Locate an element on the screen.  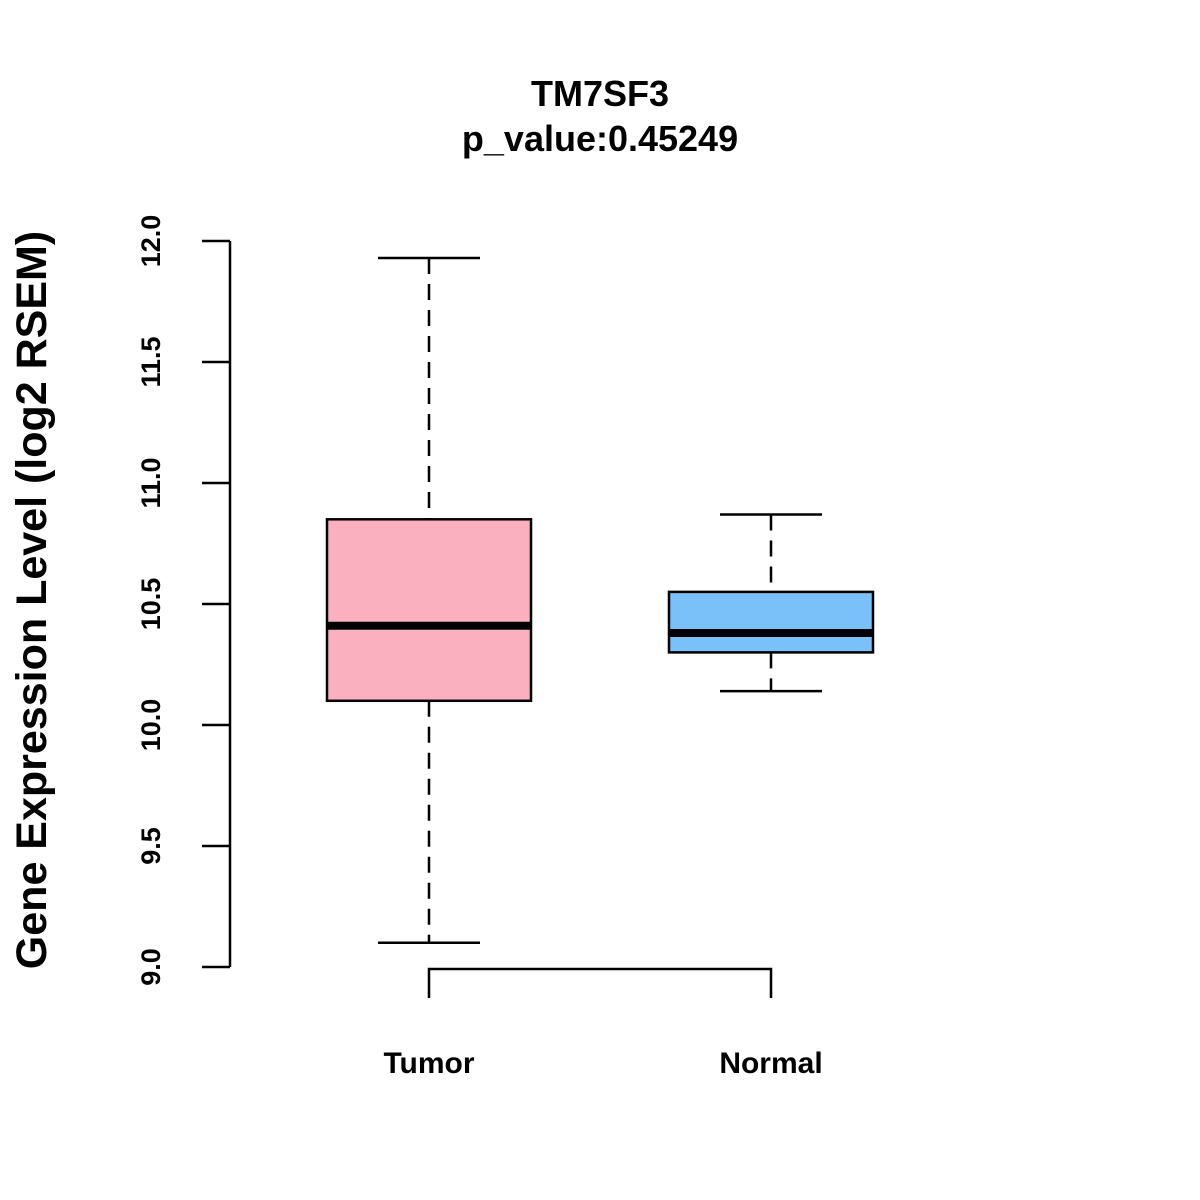
comparison-bracket is located at coordinates (600, 982).